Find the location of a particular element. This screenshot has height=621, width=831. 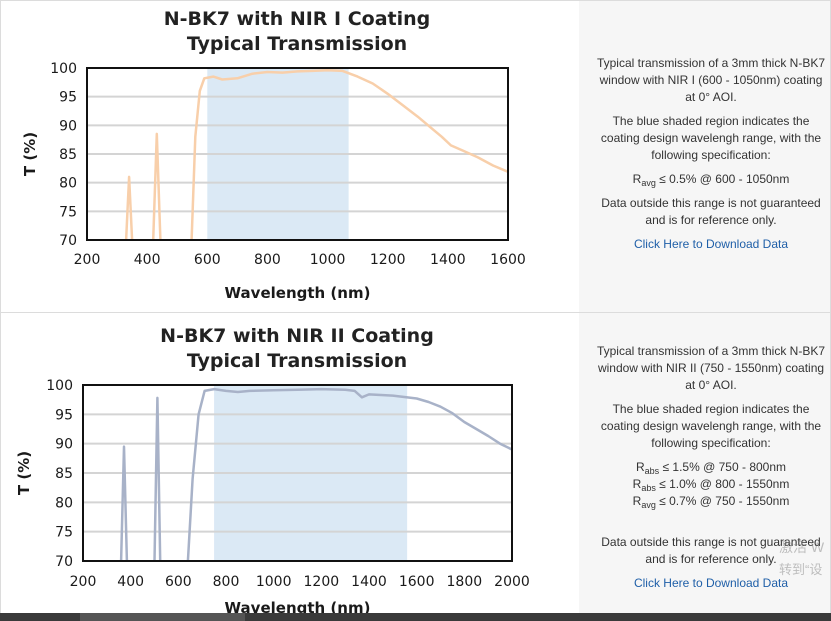

taskbar-segment is located at coordinates (162, 617).